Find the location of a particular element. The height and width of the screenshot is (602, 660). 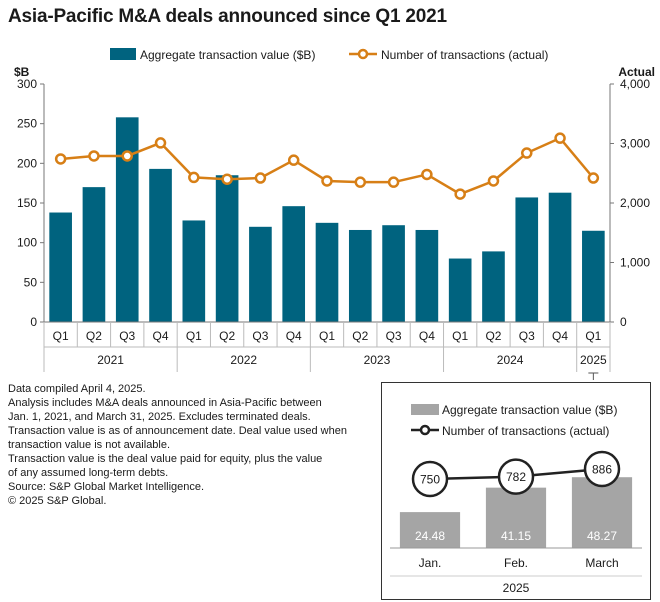

footnote-line: © 2025 S&P Global. is located at coordinates (57, 501).